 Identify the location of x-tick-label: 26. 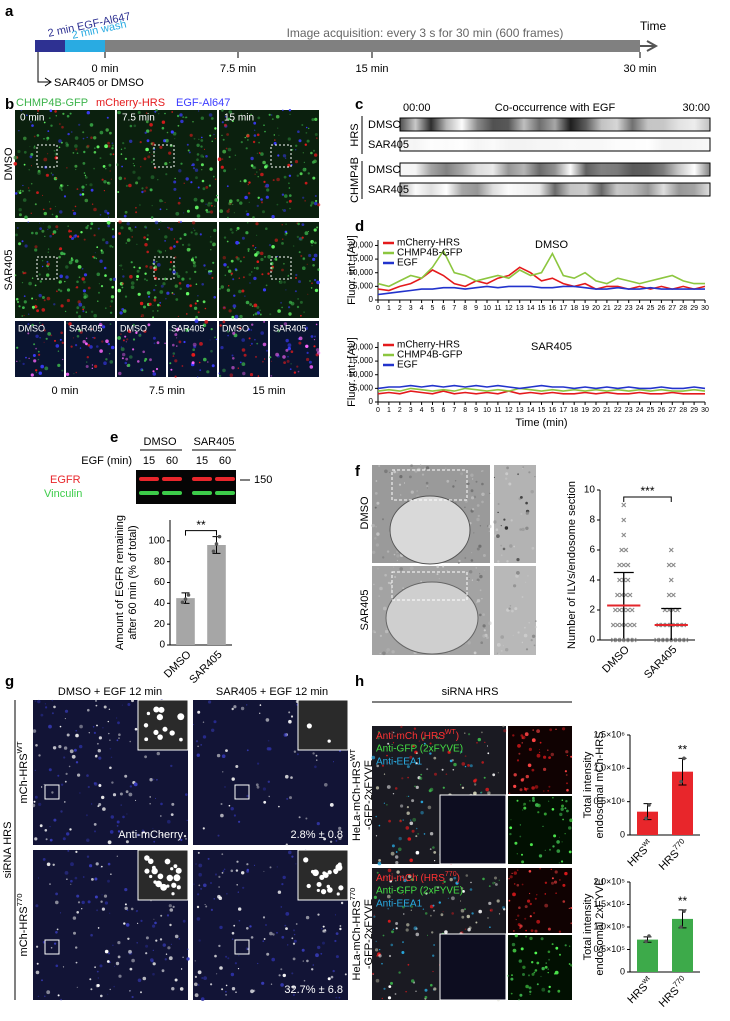
(662, 308).